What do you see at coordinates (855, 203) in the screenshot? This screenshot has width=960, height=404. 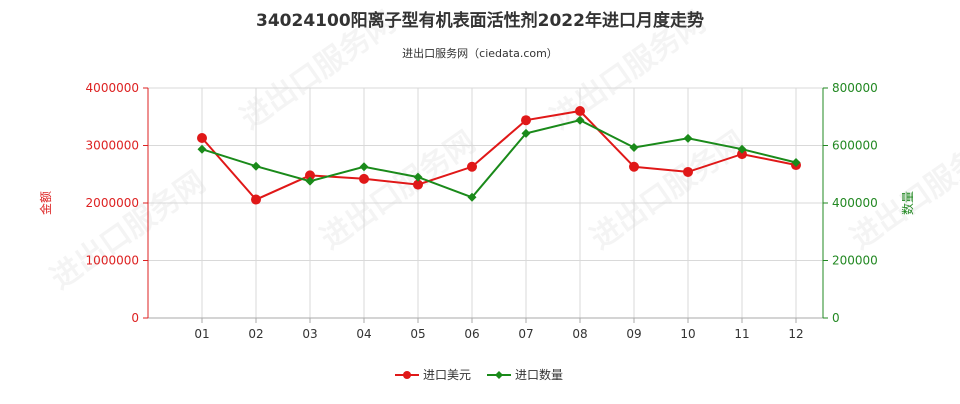 I see `y-right-tick-label: 400000` at bounding box center [855, 203].